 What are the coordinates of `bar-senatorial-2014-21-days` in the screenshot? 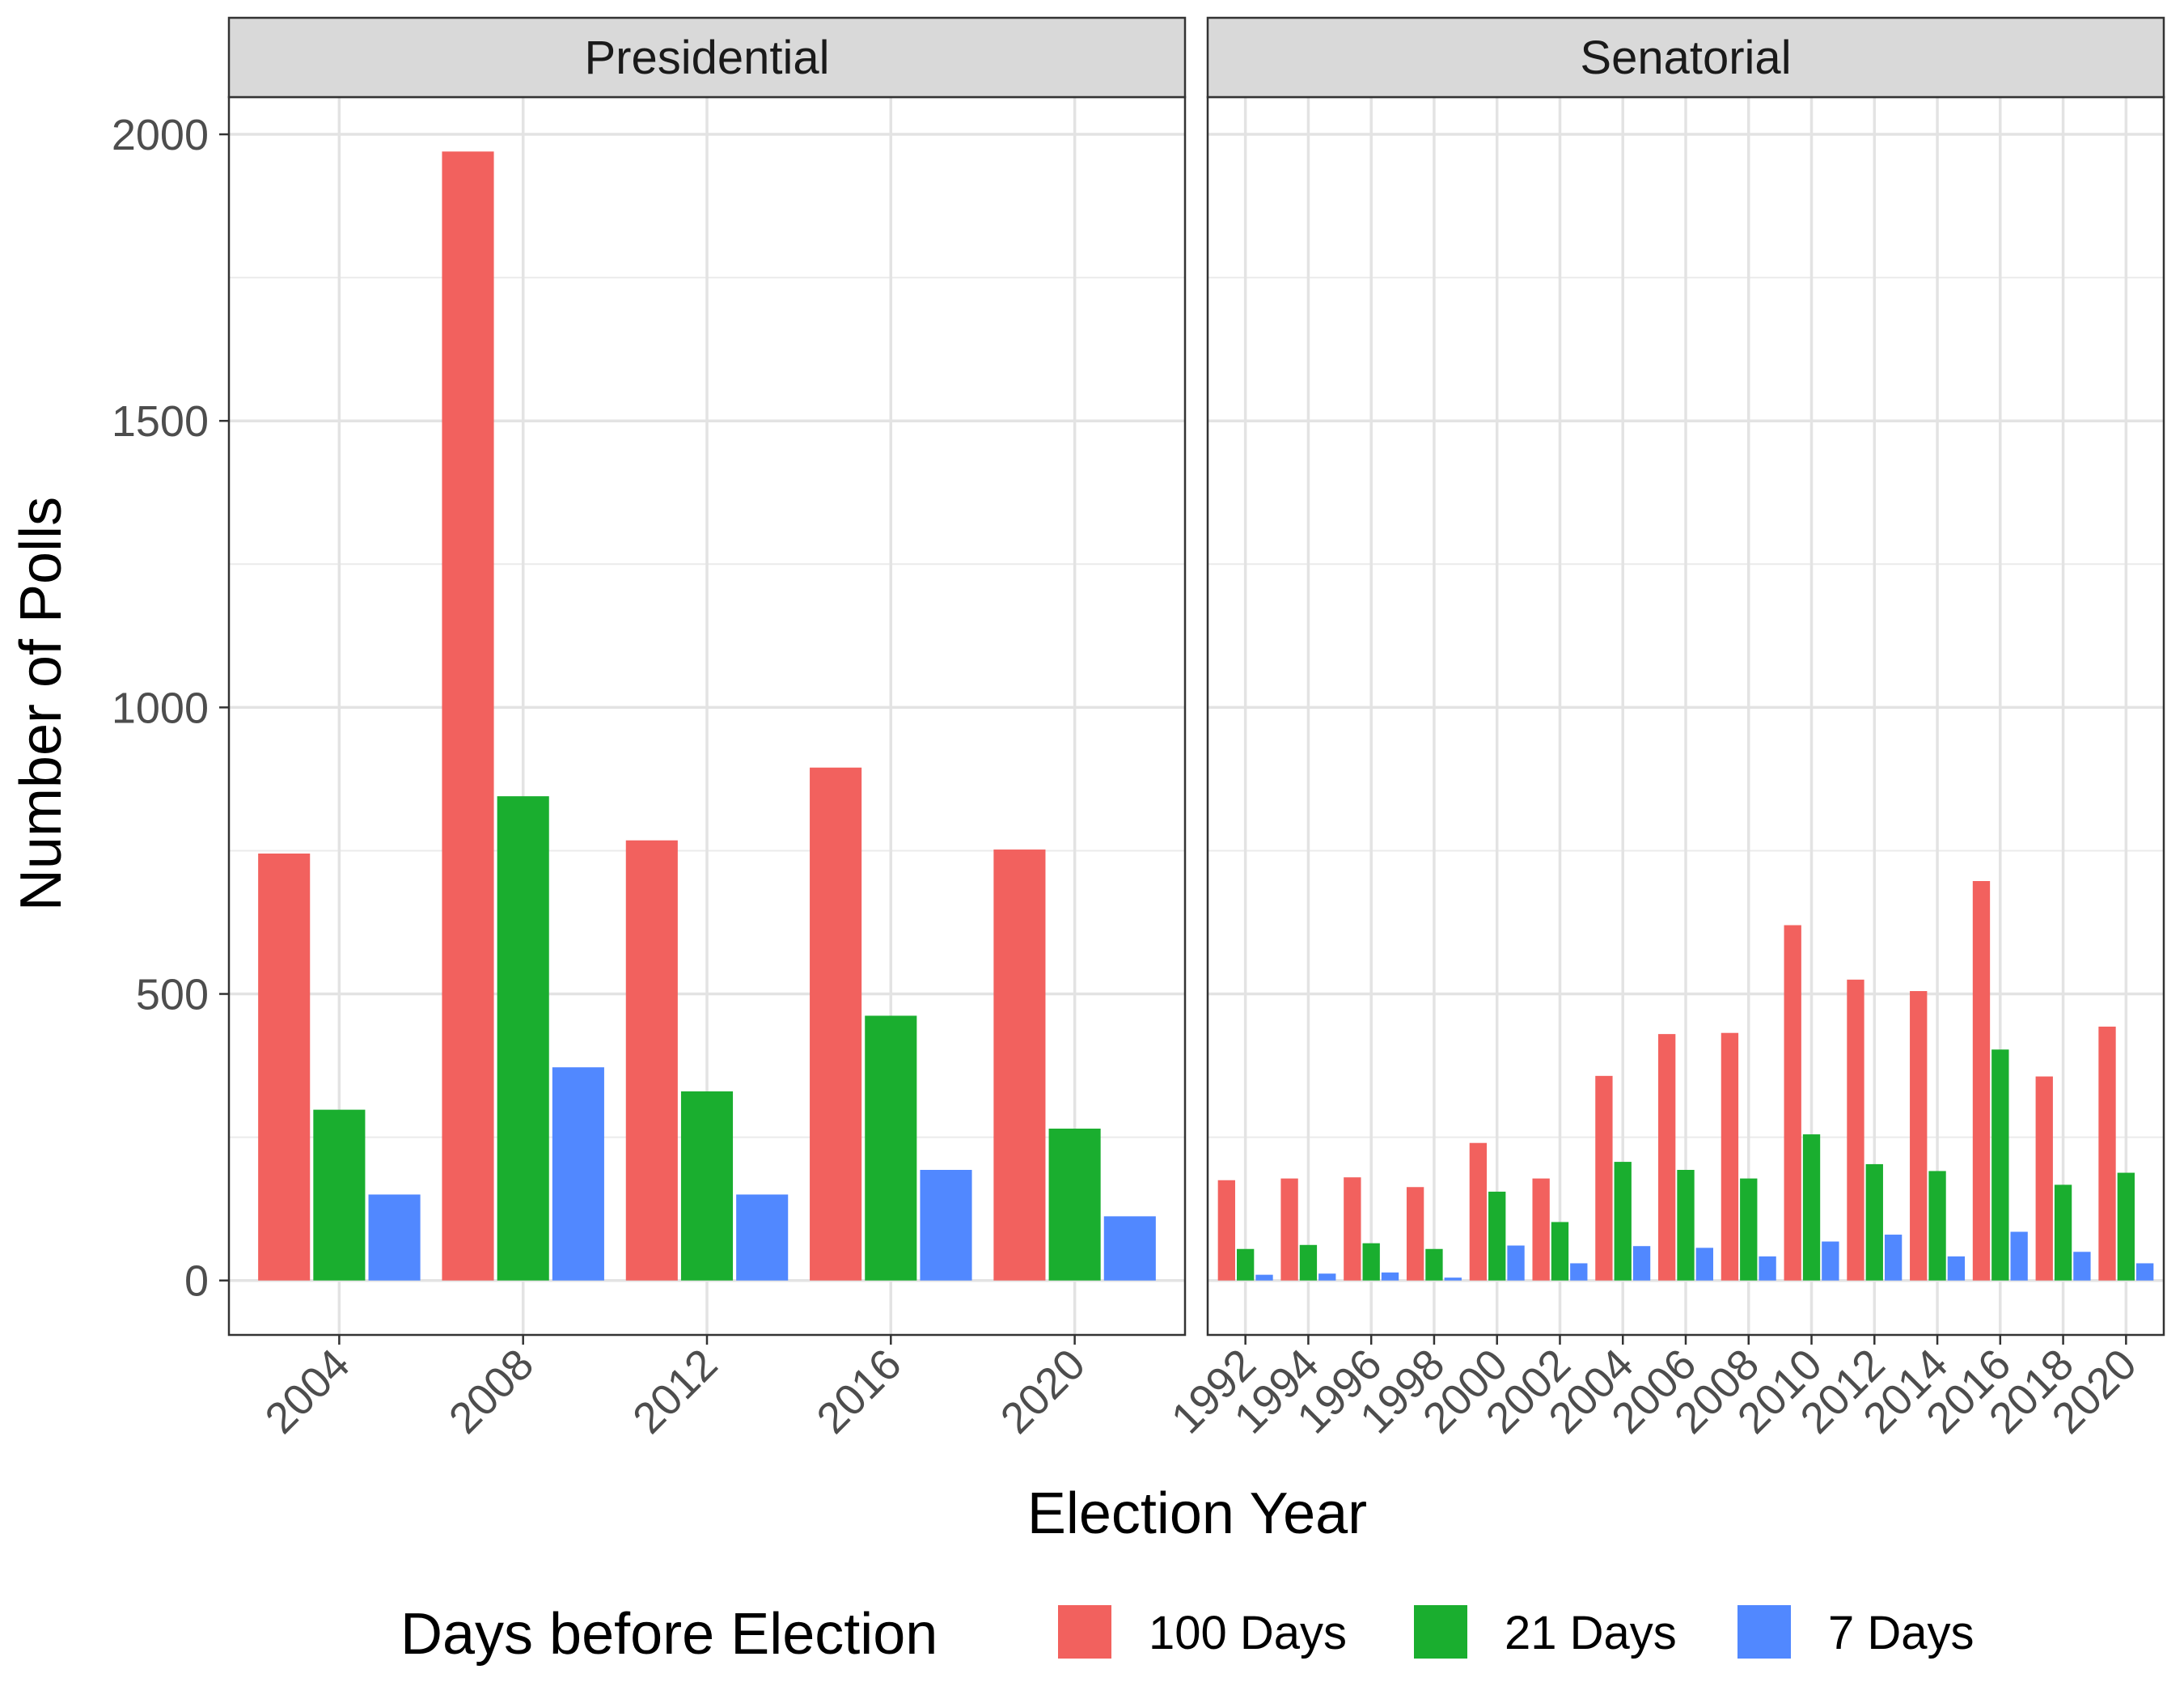 It's located at (1937, 1226).